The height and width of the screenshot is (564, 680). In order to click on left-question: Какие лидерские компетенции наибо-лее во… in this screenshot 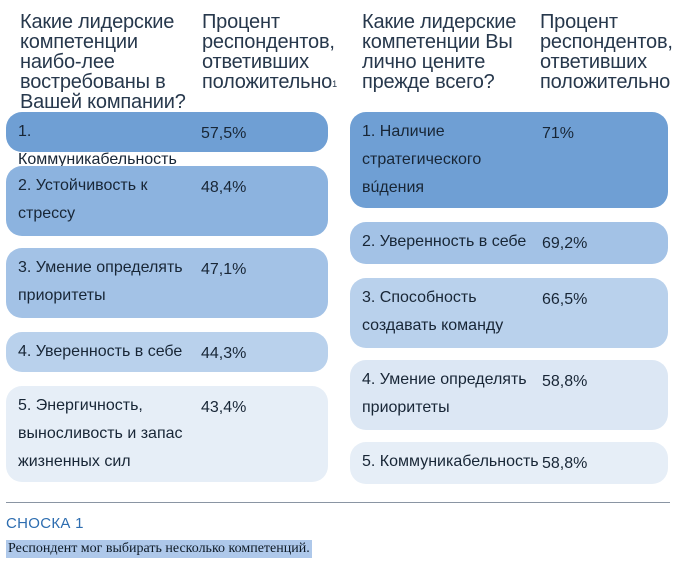, I will do `click(103, 62)`.